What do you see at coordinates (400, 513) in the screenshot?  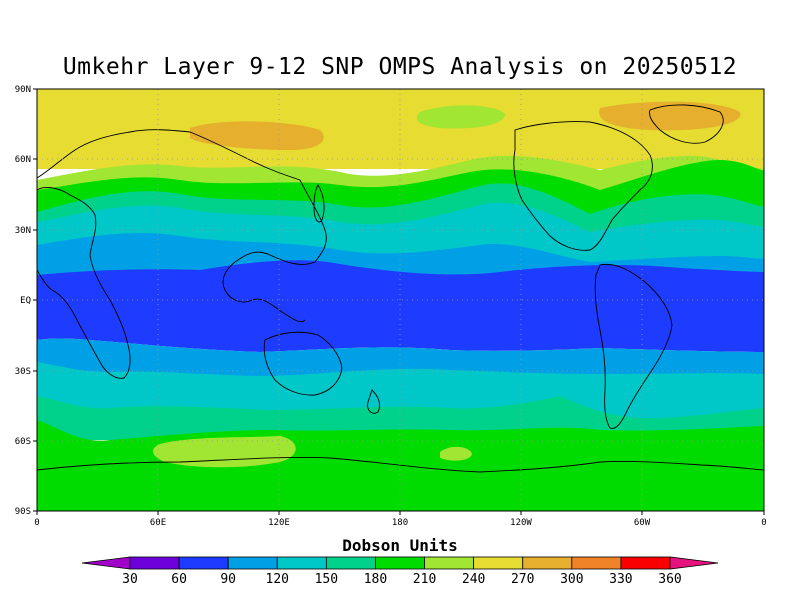 I see `lon-ticks` at bounding box center [400, 513].